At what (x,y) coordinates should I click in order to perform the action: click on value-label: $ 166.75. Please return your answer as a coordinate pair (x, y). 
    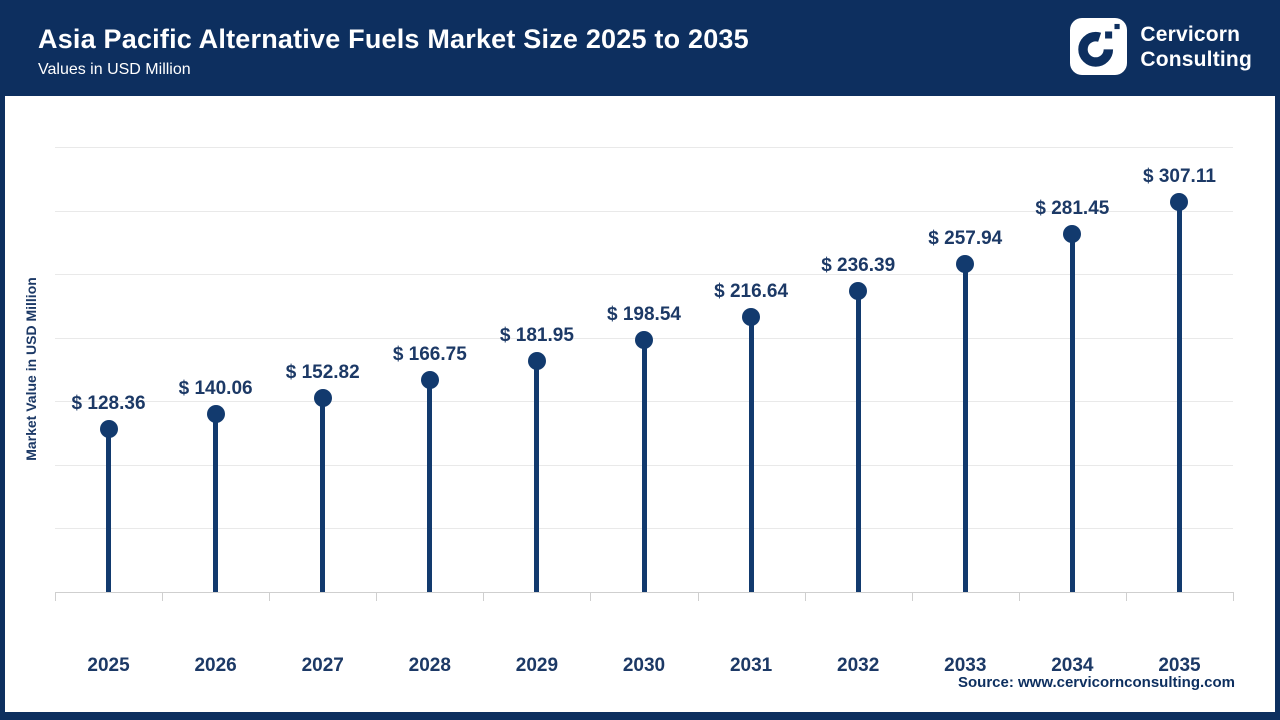
    Looking at the image, I should click on (429, 354).